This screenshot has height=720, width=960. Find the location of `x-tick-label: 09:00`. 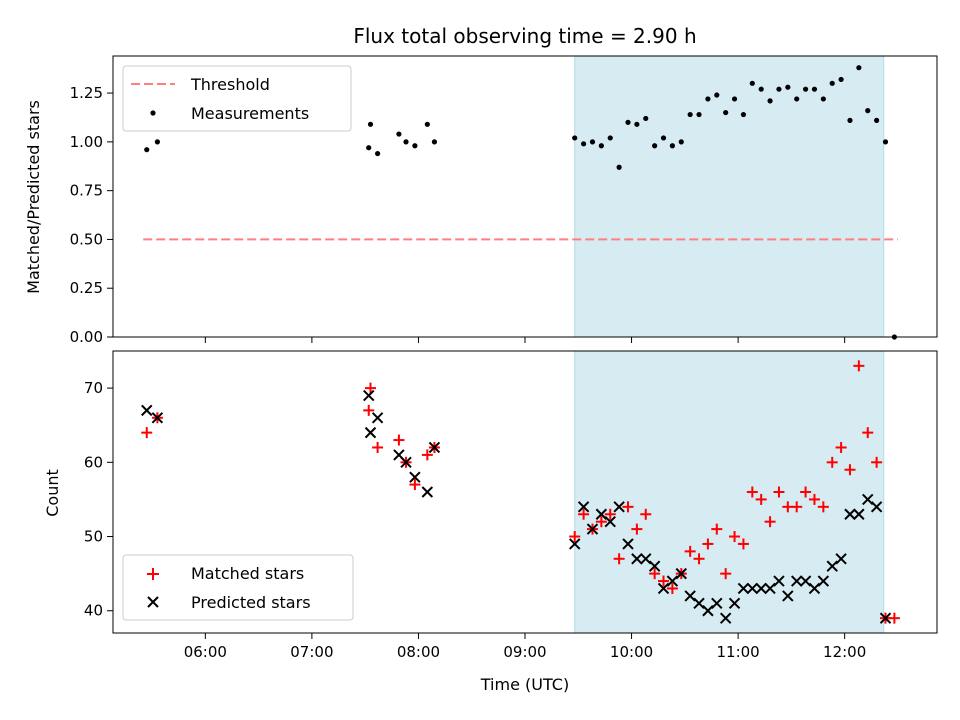

x-tick-label: 09:00 is located at coordinates (524, 652).